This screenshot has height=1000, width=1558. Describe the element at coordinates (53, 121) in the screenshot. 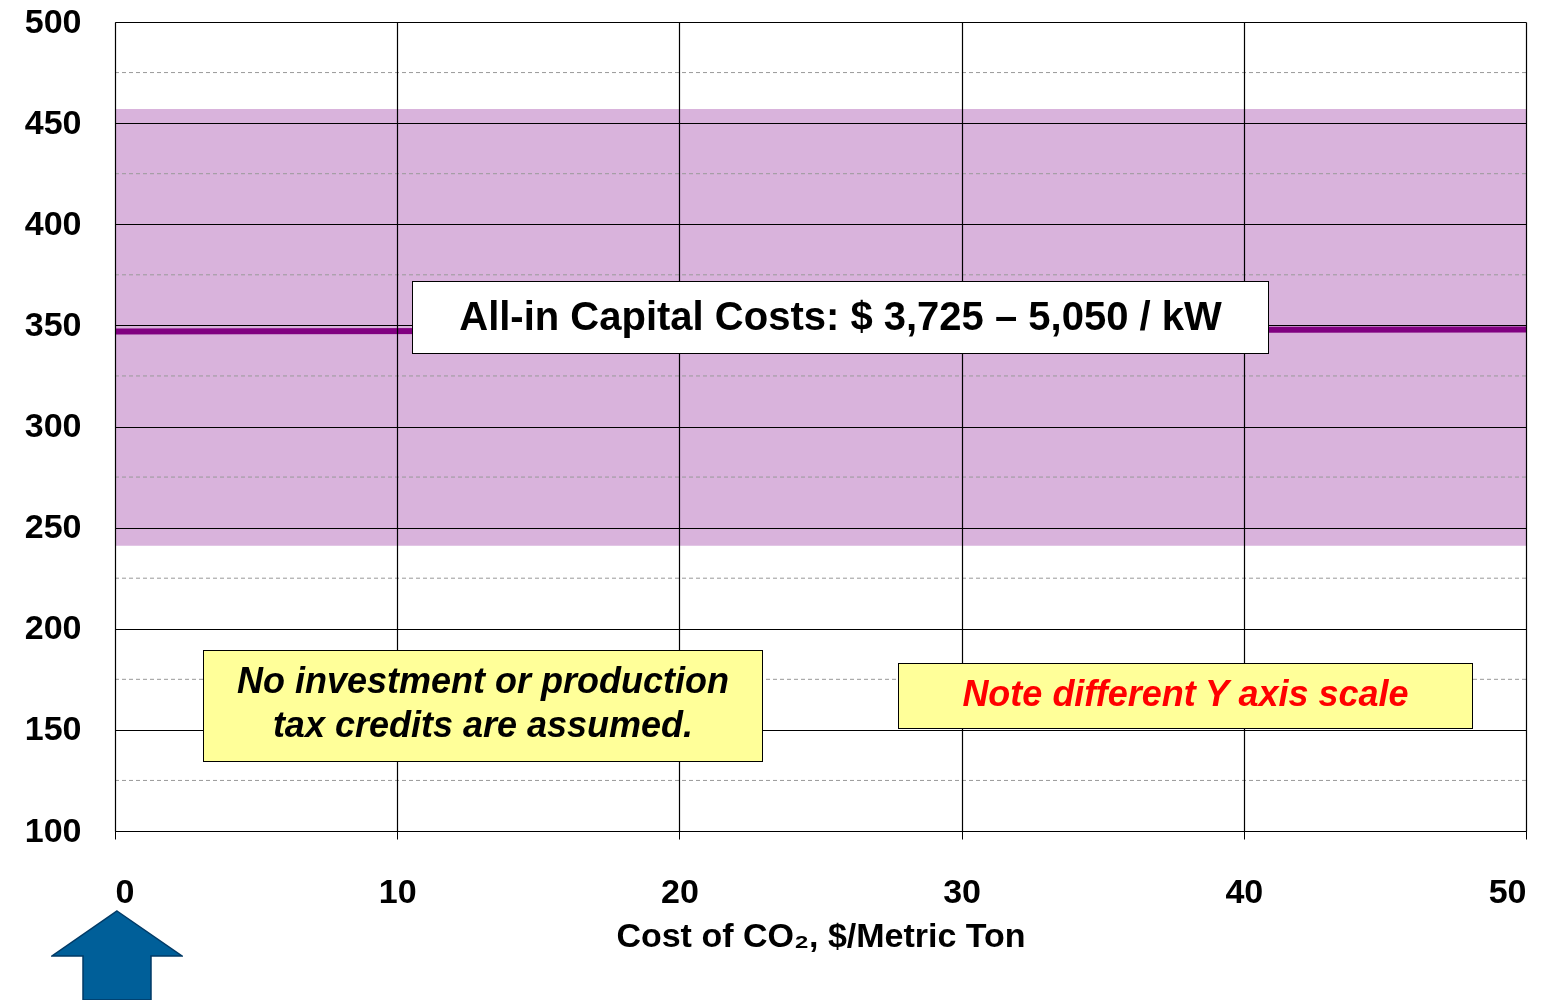

I see `y-tick-label: 450` at that location.